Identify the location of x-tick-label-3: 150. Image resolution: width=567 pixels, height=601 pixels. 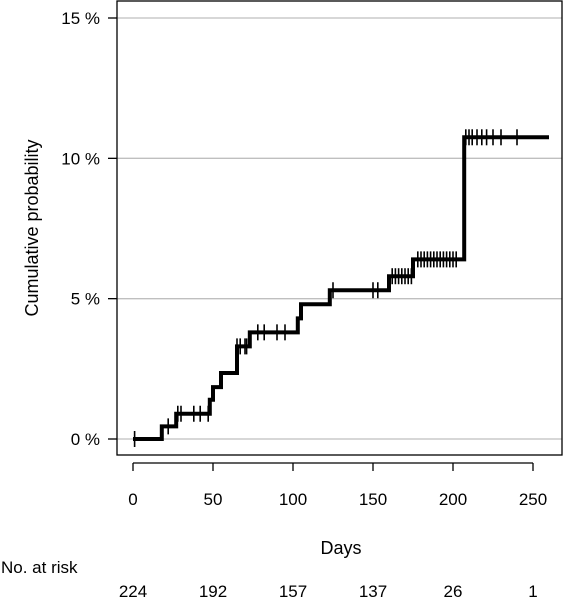
(373, 499).